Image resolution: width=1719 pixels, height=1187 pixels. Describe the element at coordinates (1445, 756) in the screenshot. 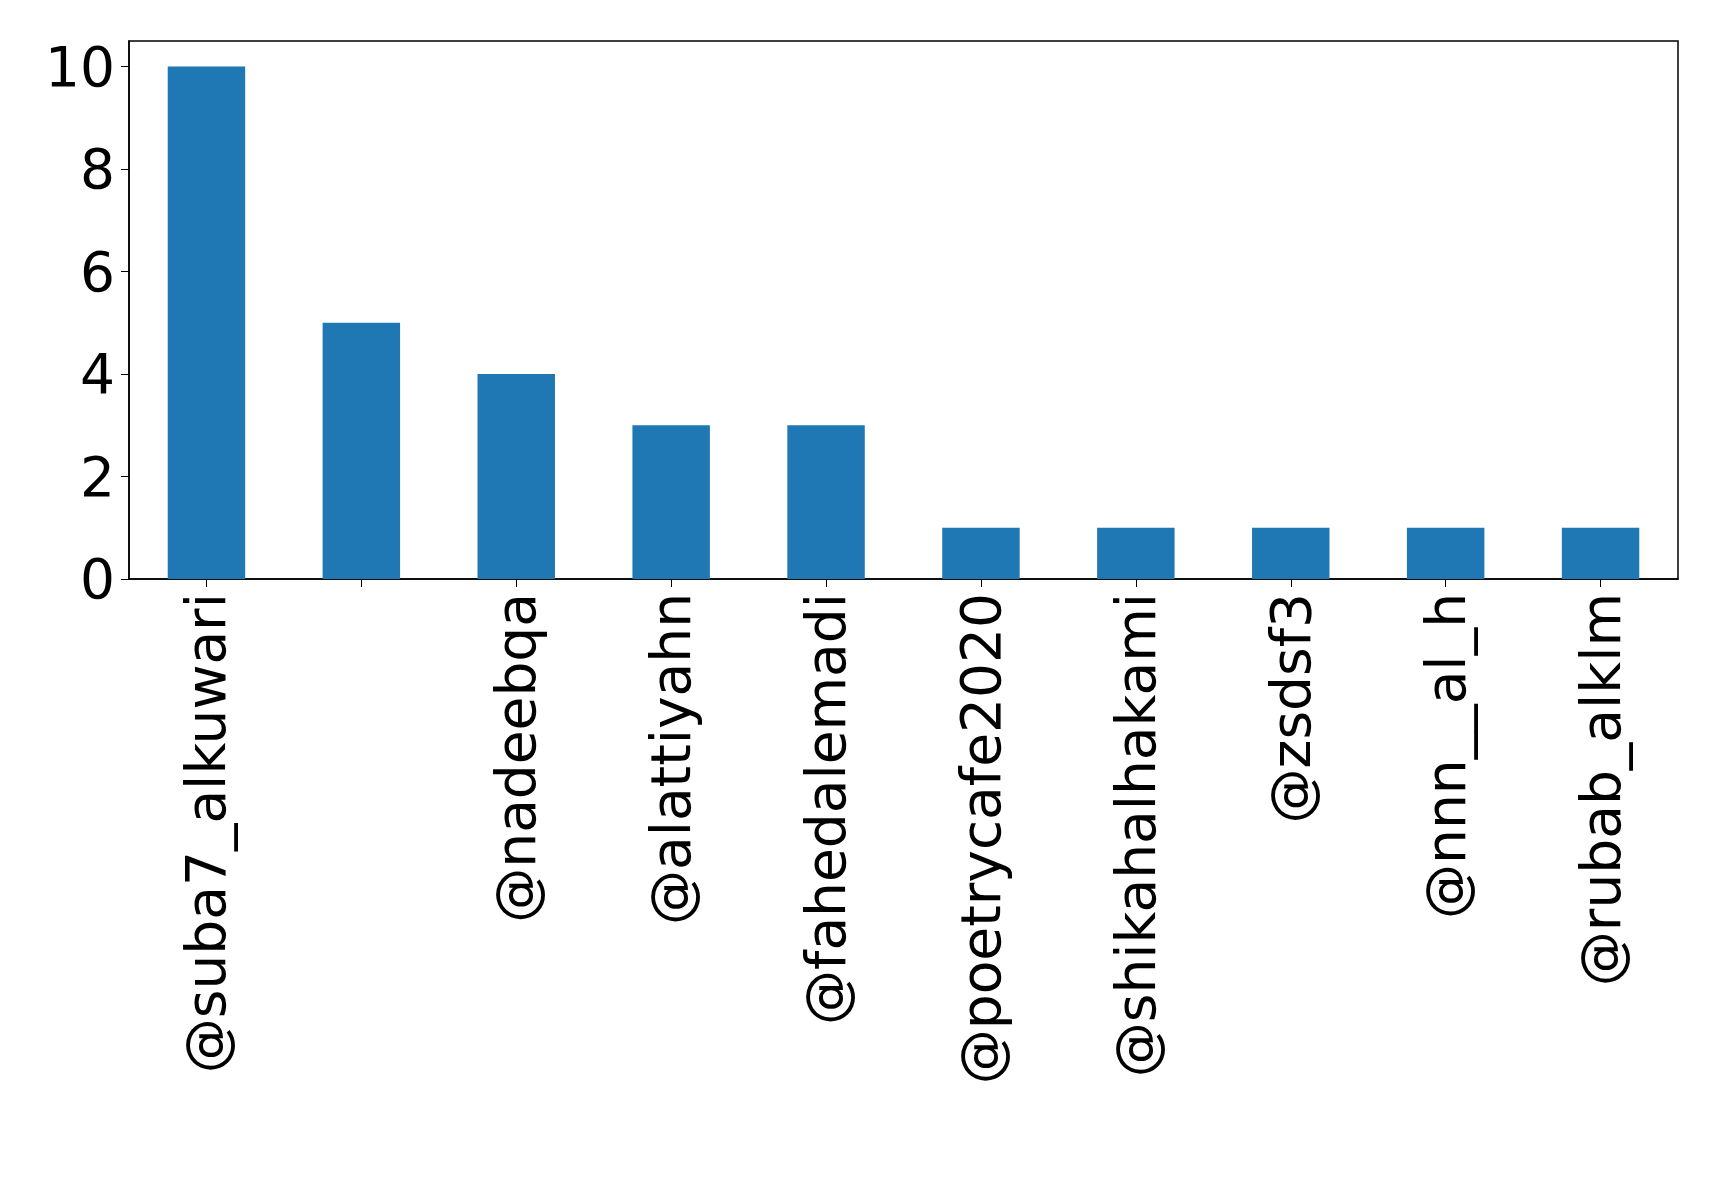

I see `x-tick-label: @nnn__al_h` at that location.